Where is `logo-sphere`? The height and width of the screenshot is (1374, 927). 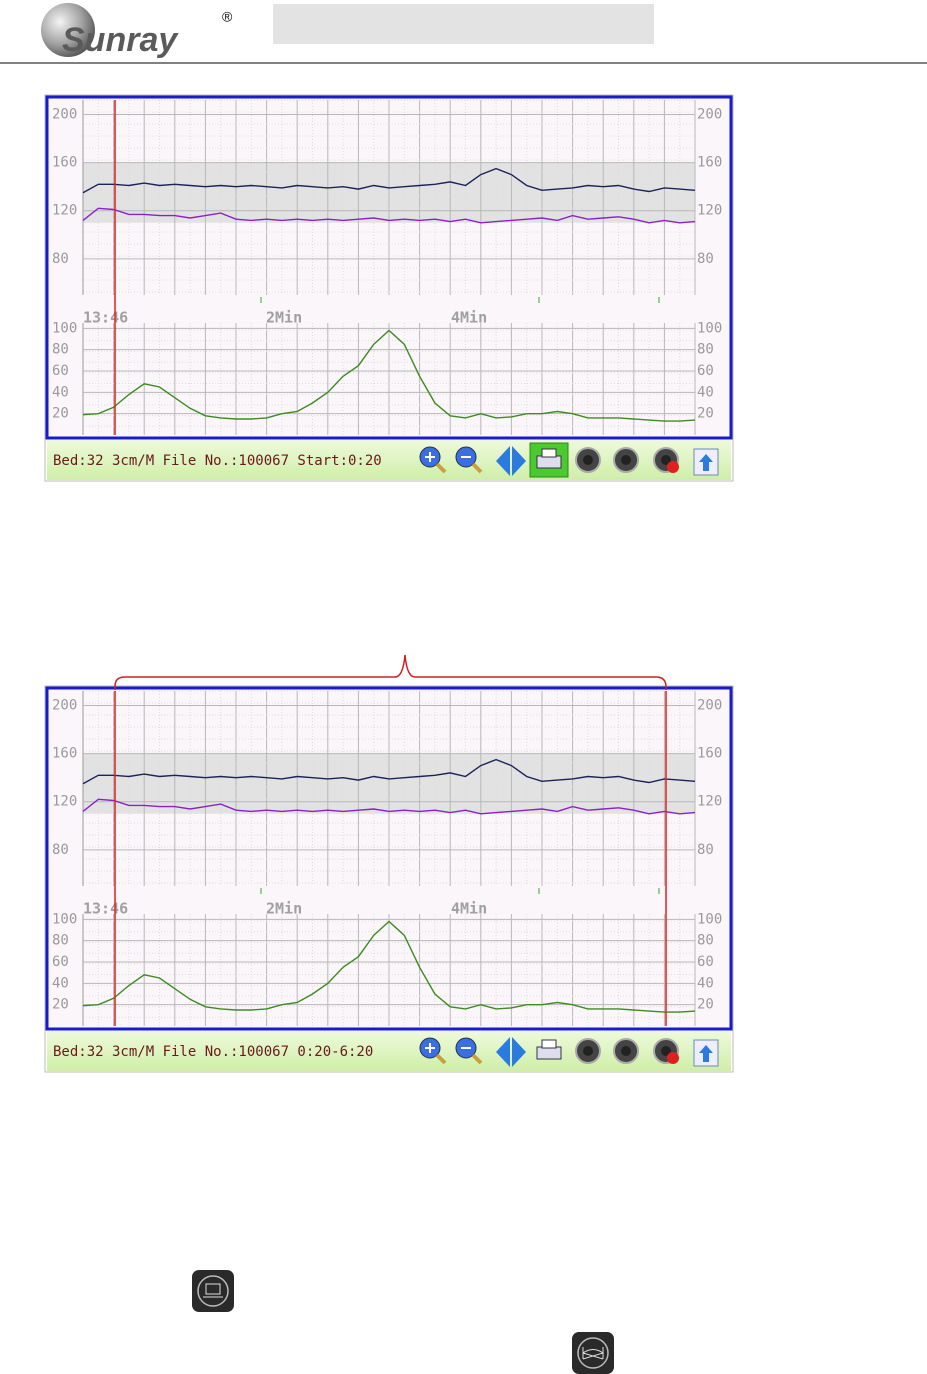
logo-sphere is located at coordinates (68, 30).